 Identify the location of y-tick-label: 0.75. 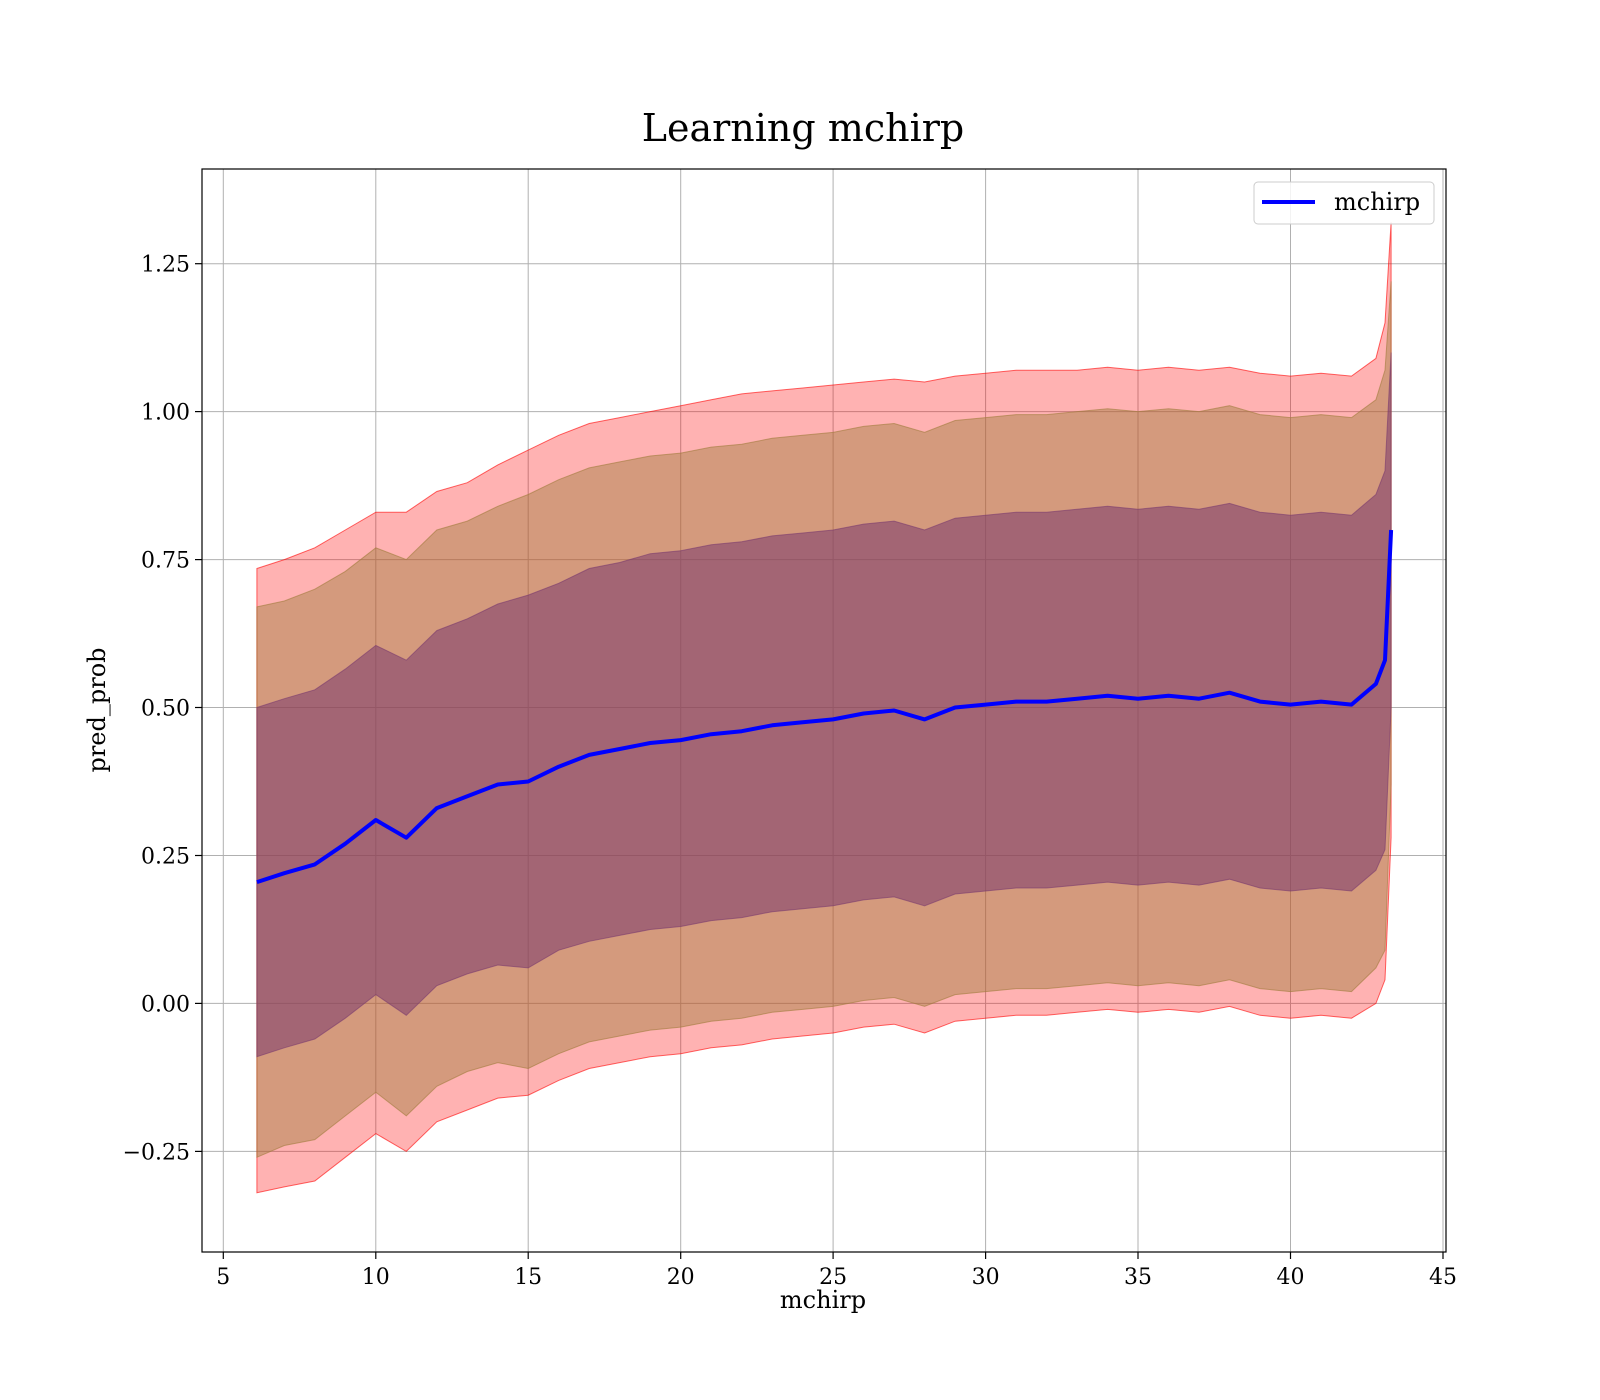
(165, 561).